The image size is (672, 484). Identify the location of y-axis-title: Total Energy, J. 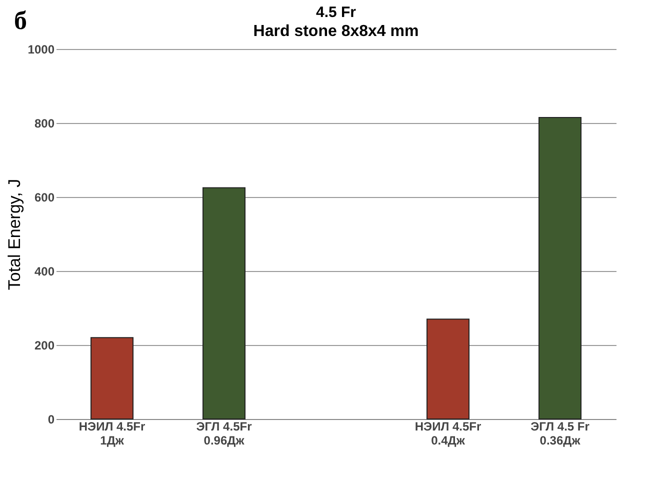
(14, 234).